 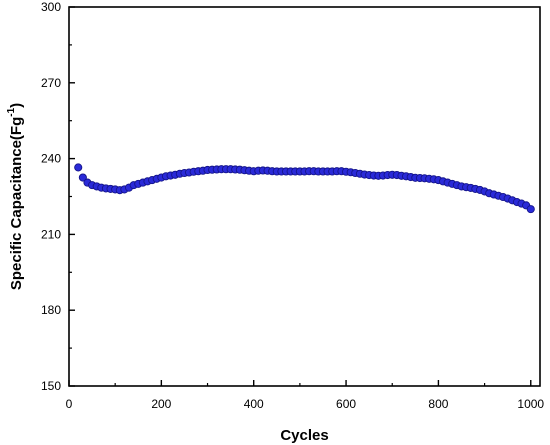 What do you see at coordinates (51, 83) in the screenshot?
I see `y-tick-label: 270` at bounding box center [51, 83].